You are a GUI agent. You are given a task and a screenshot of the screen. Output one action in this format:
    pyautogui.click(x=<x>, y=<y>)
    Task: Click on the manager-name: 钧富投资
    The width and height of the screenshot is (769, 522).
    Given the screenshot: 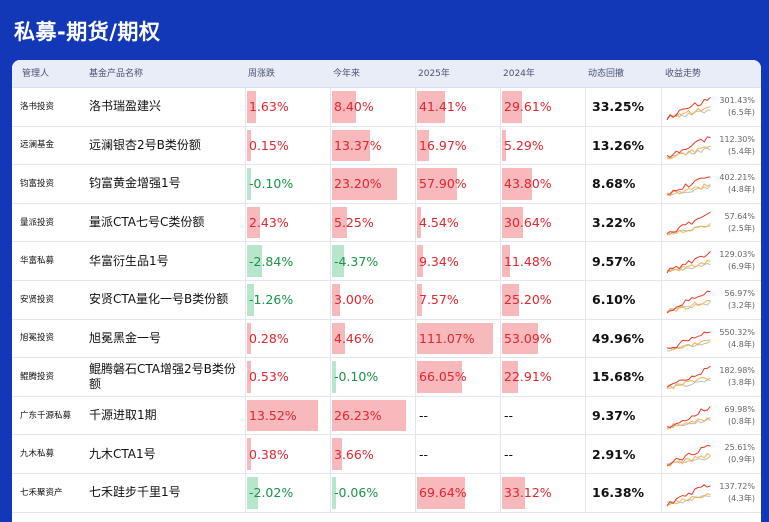 What is the action you would take?
    pyautogui.click(x=37, y=183)
    